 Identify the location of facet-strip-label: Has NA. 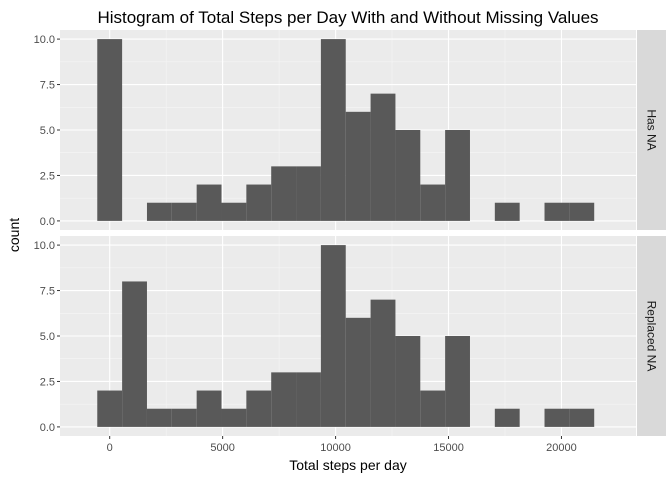
(652, 129).